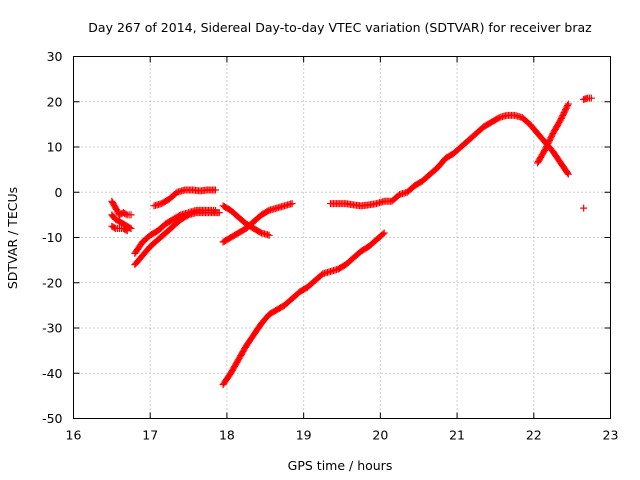 This screenshot has height=480, width=640. Describe the element at coordinates (303, 309) in the screenshot. I see `series-arc-i` at that location.